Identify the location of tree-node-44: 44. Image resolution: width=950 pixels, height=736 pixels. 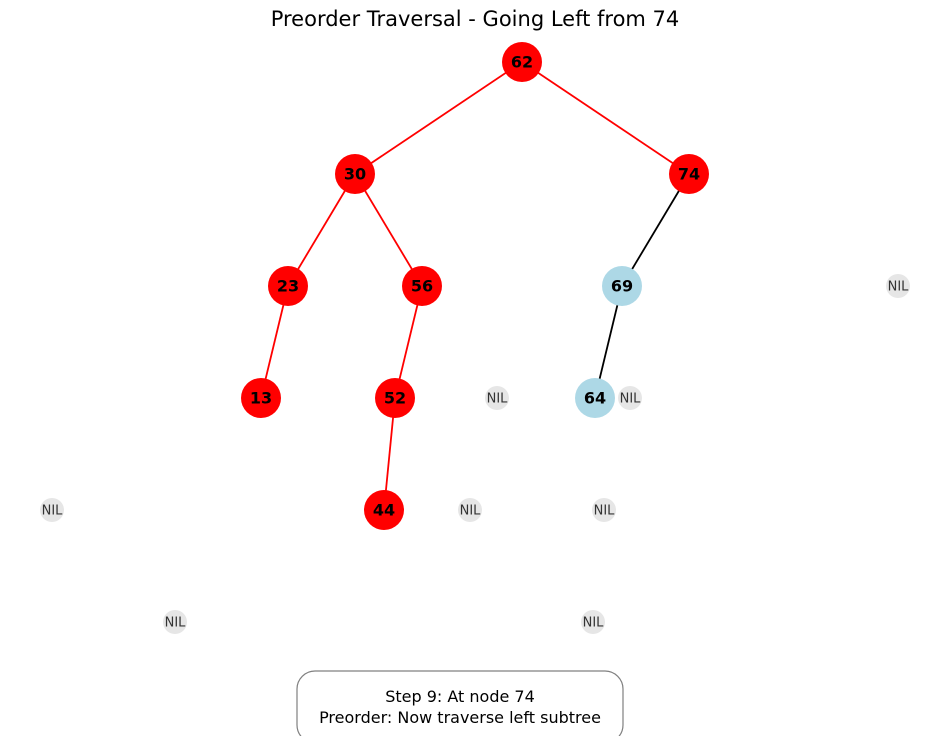
(384, 510).